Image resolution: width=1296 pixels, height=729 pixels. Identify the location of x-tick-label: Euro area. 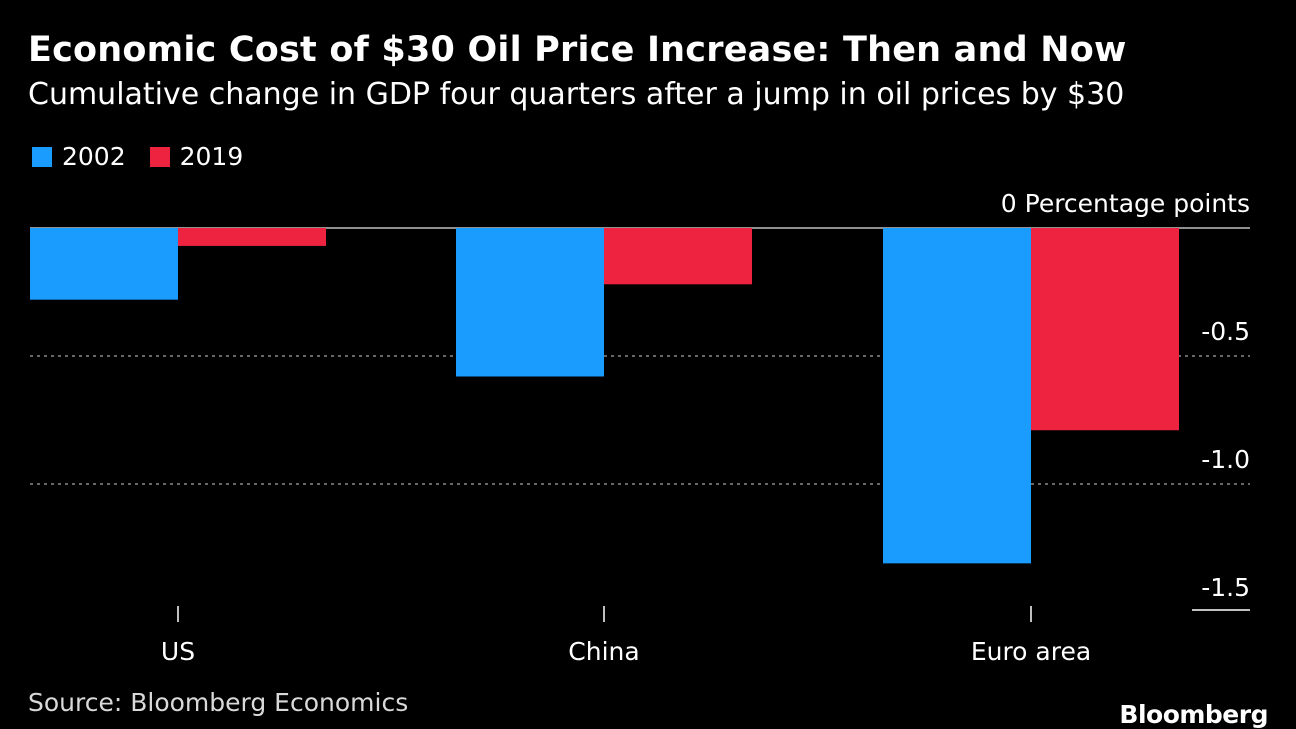
(1031, 651).